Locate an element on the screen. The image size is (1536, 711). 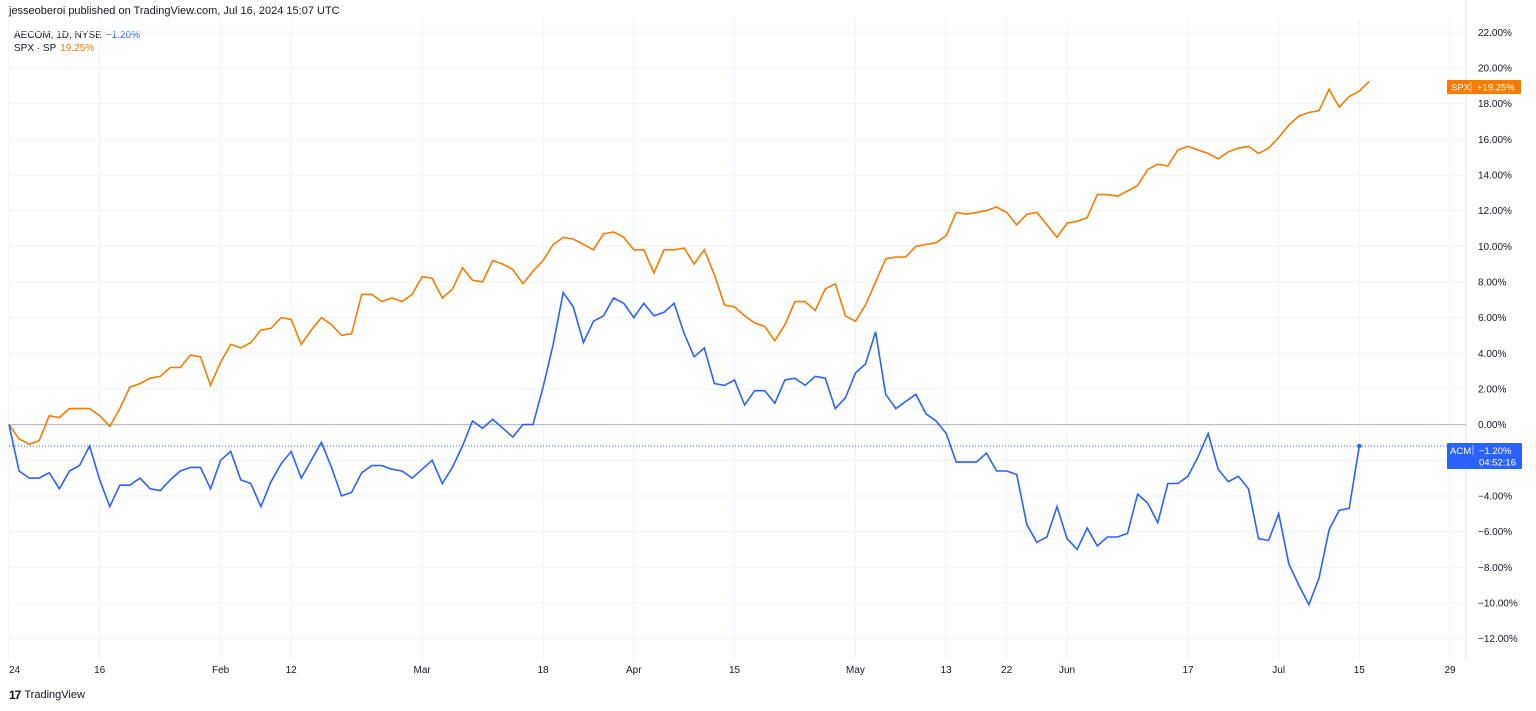
y-tick-label: 2.00% is located at coordinates (1492, 389).